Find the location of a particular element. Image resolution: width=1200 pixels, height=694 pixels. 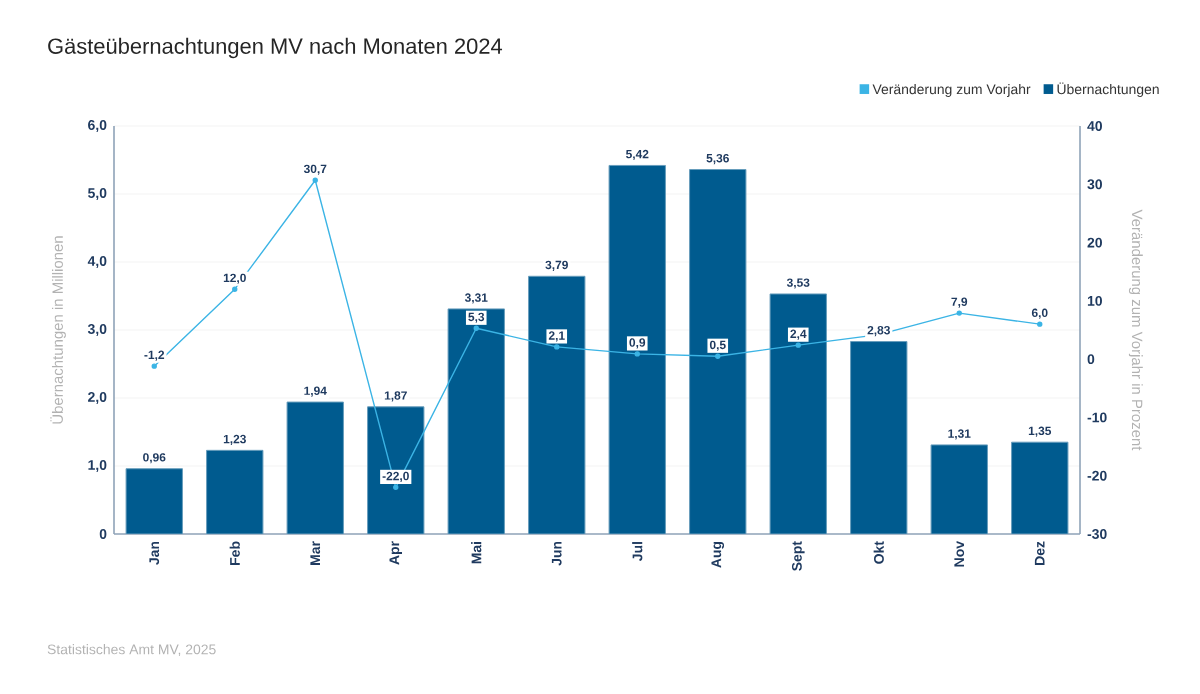

chart-title: Gästeübernachtungen MV nach Monaten 2024 is located at coordinates (275, 48).